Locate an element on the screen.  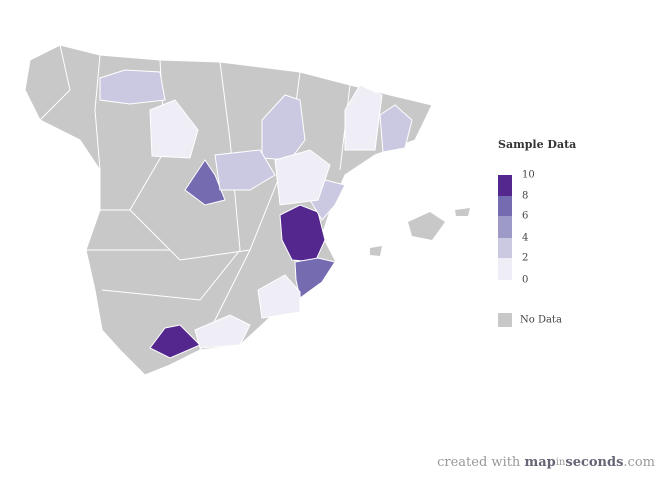
no-data-swatch is located at coordinates (505, 320).